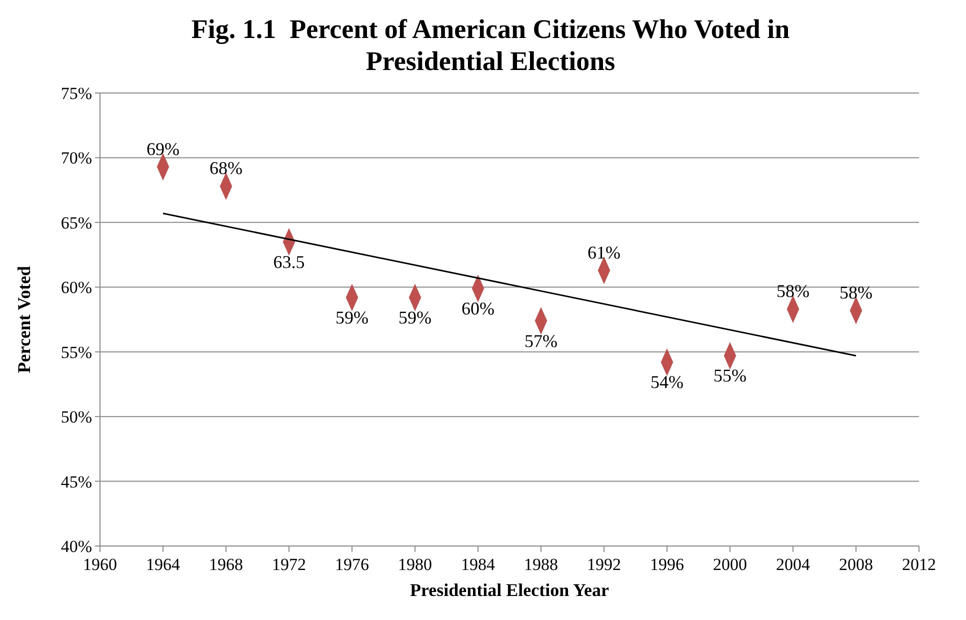 The image size is (966, 620). I want to click on y-tick-label: 45%, so click(76, 482).